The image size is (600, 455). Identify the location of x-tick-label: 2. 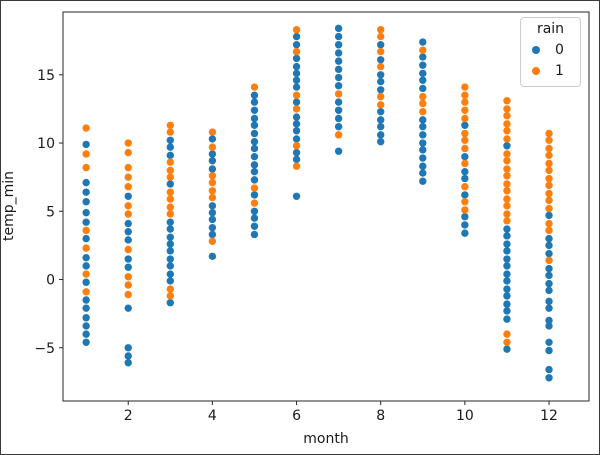
(128, 416).